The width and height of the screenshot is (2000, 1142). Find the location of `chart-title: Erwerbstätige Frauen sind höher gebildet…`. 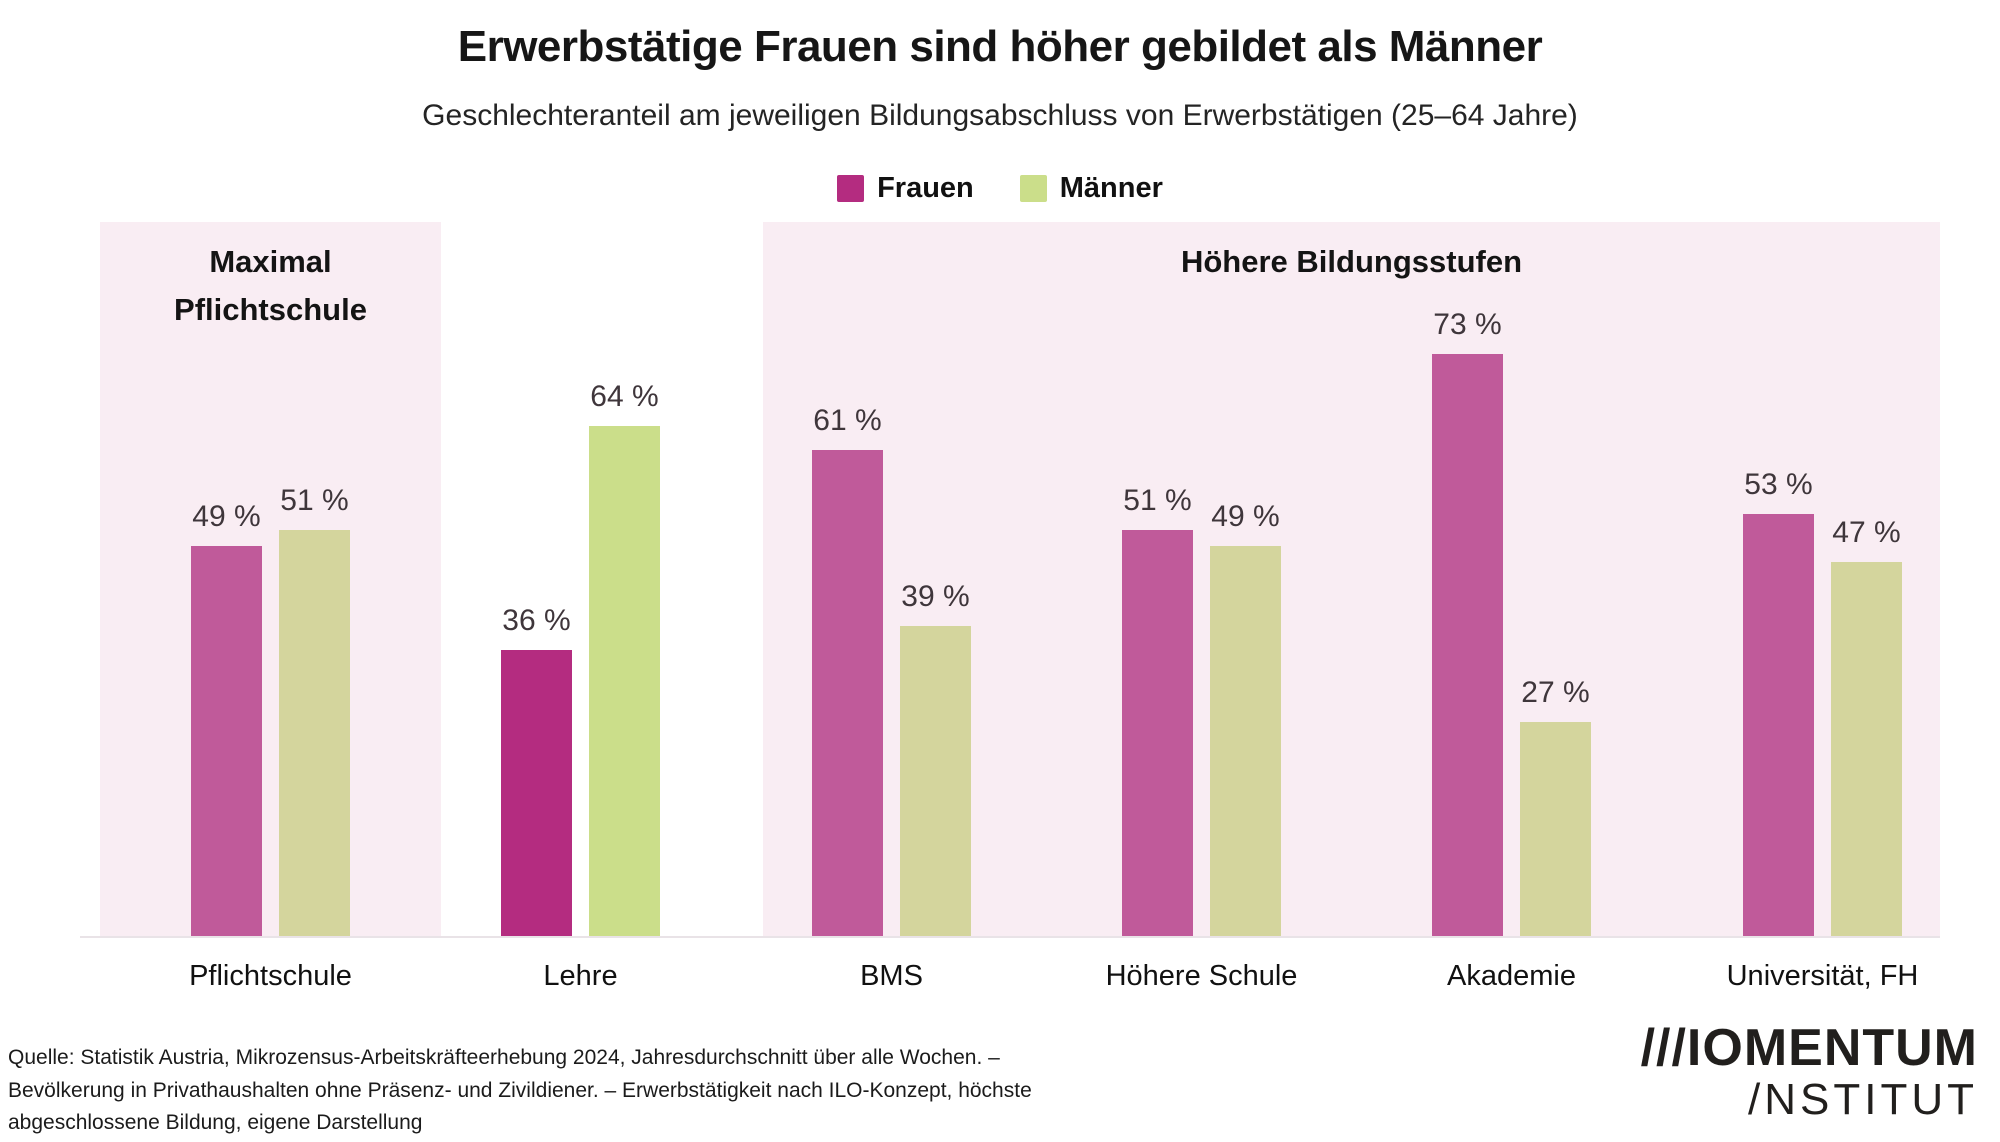

chart-title: Erwerbstätige Frauen sind höher gebildet… is located at coordinates (1000, 46).